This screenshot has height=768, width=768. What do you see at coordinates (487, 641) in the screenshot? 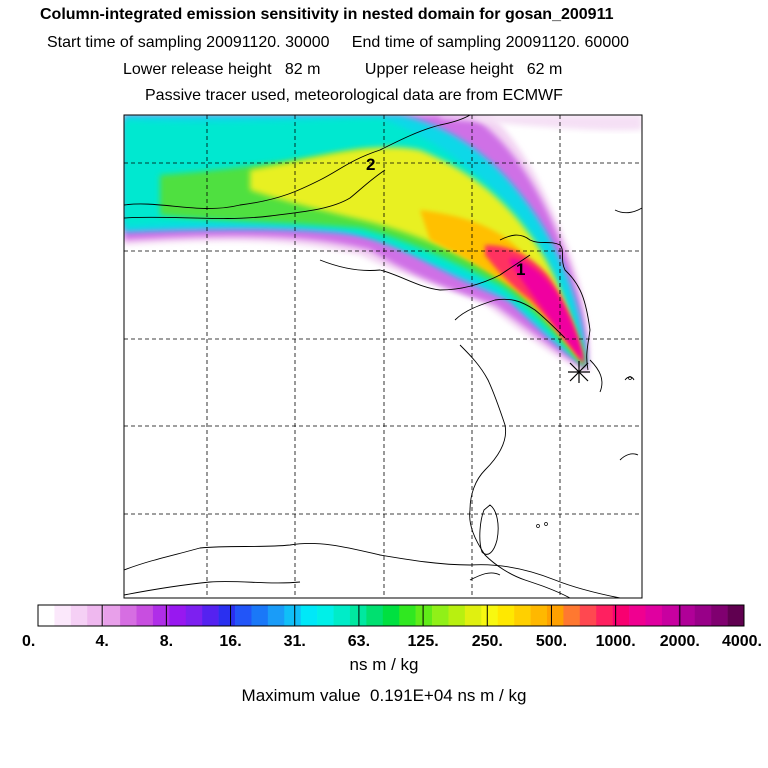
I see `colorbar-tick-label: 250.` at bounding box center [487, 641].